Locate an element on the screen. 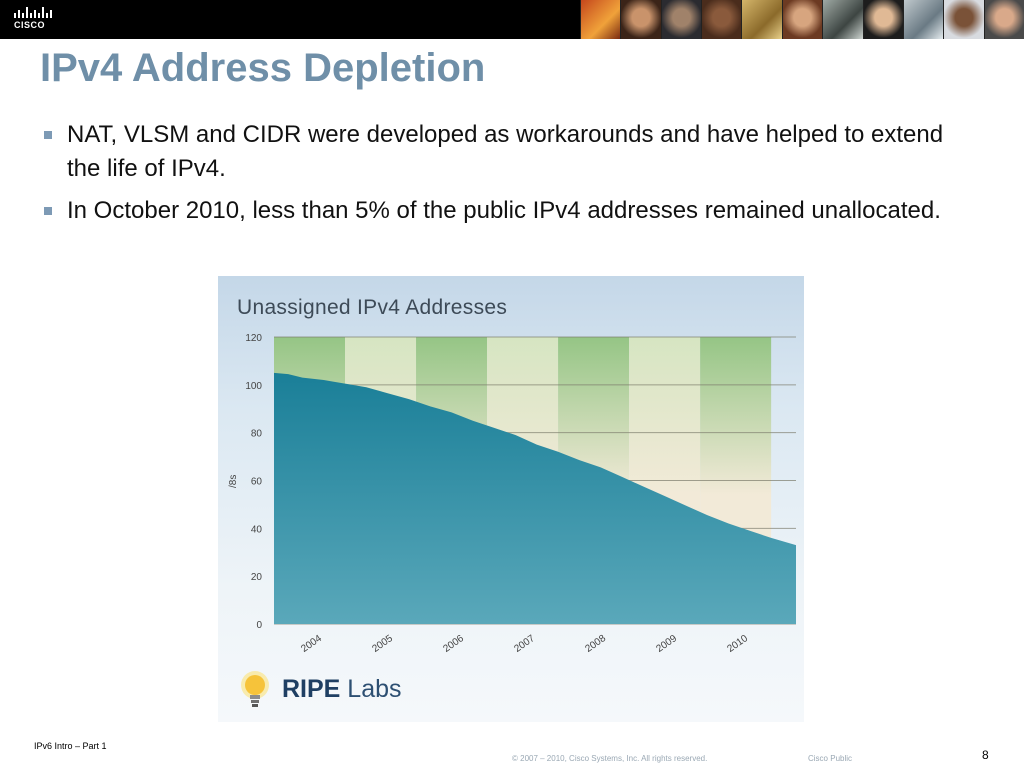 The height and width of the screenshot is (768, 1024). y-tick-label: 40 is located at coordinates (257, 529).